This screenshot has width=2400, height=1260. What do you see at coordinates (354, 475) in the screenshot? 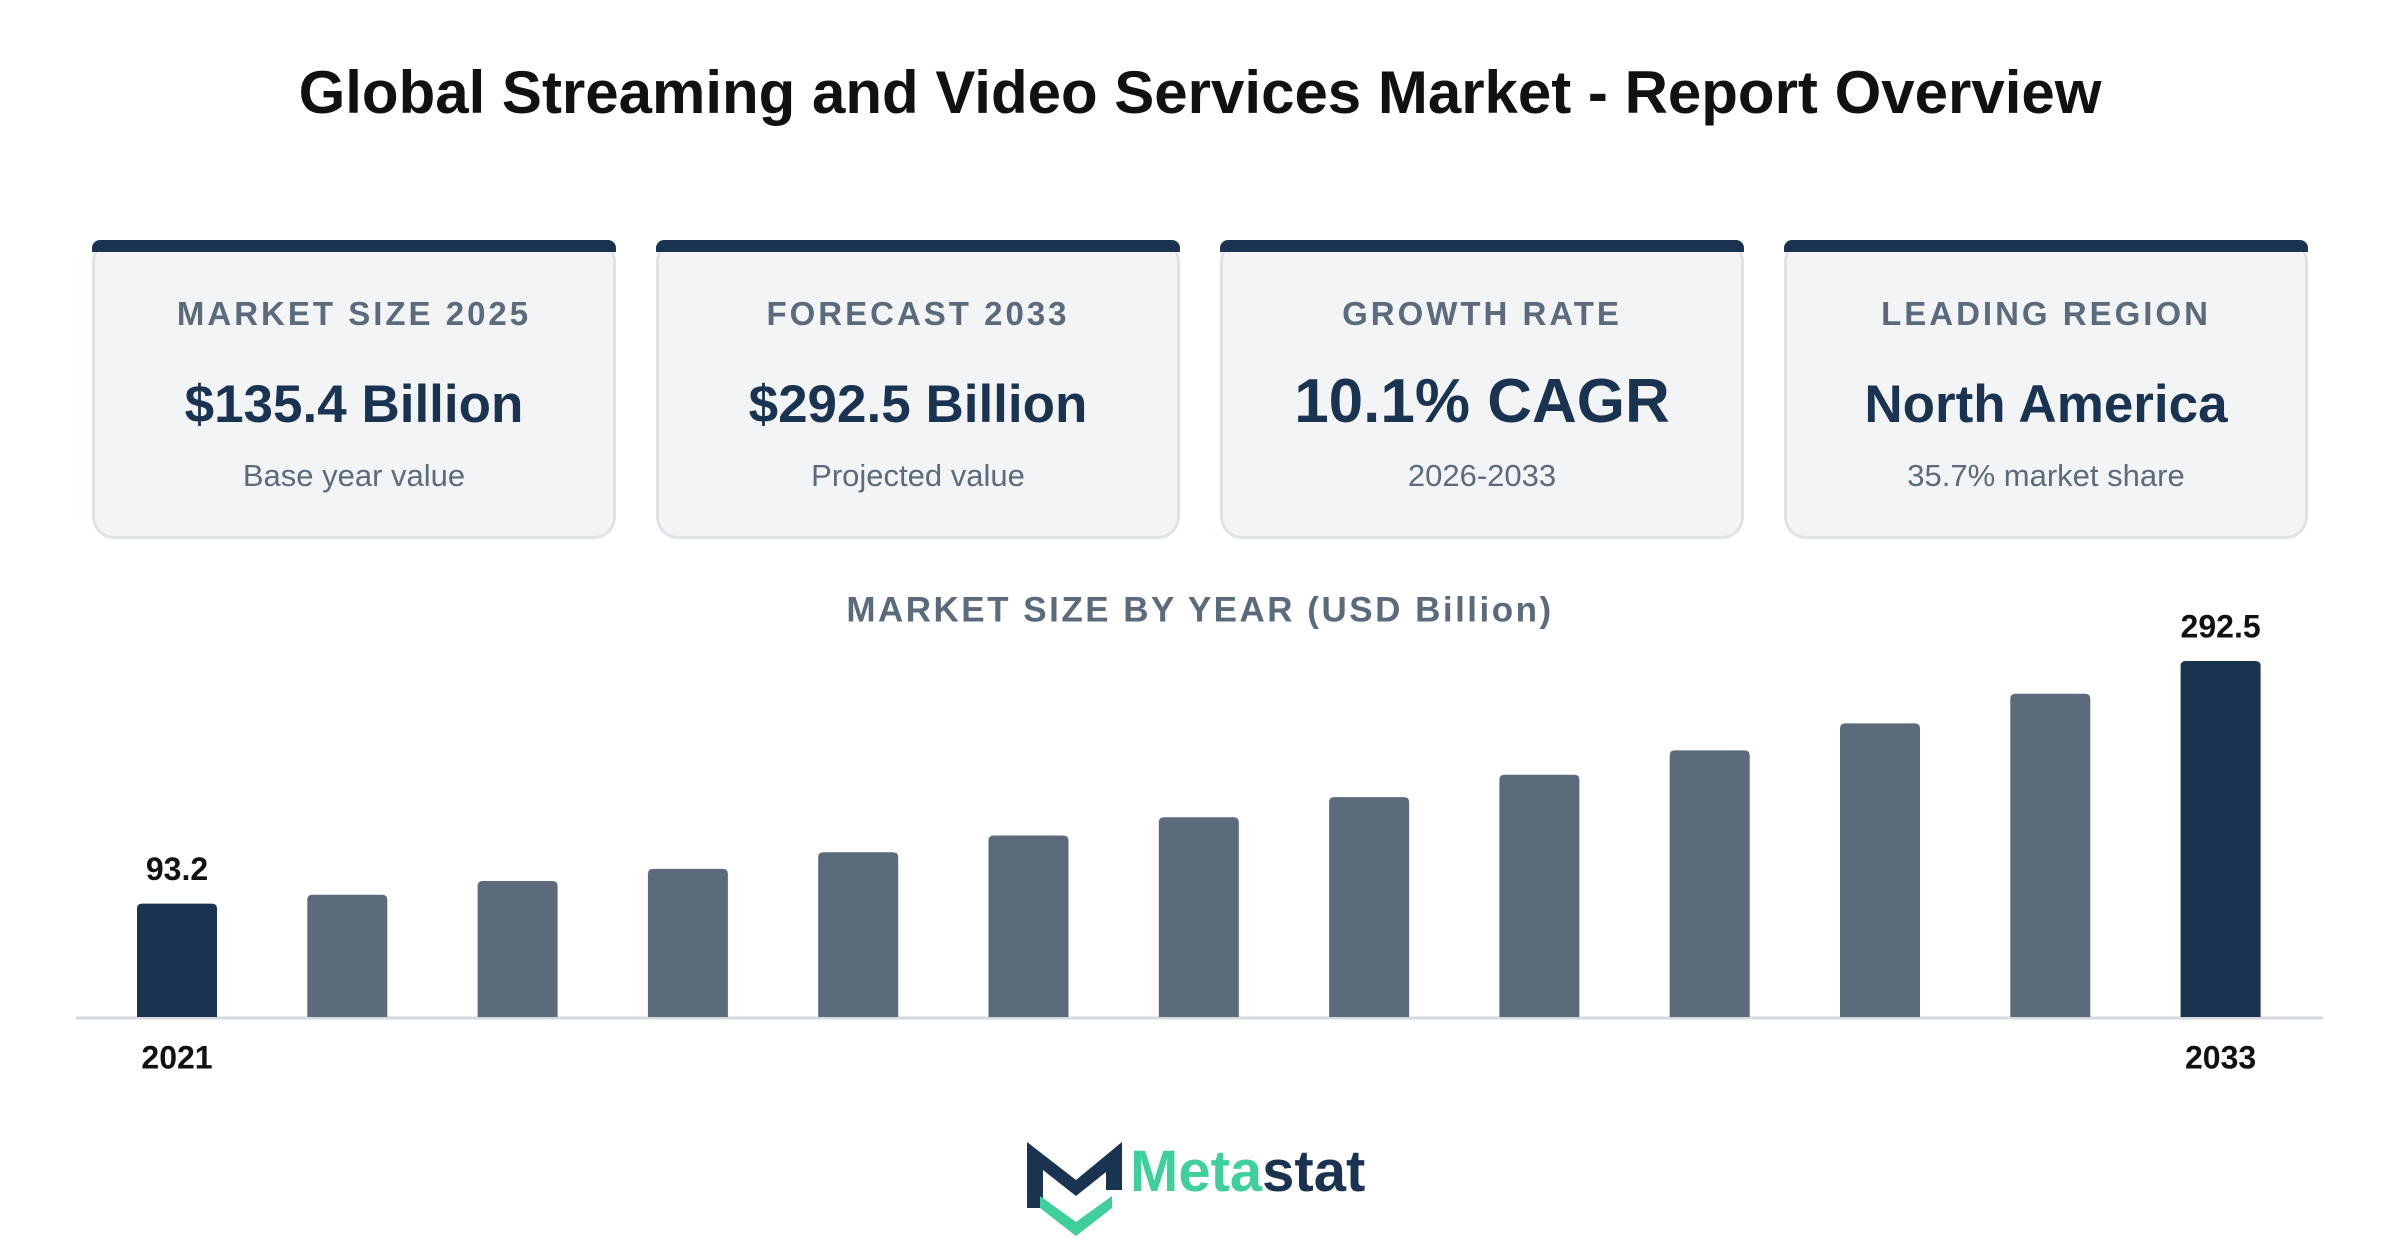
I see `card-note: Base year value` at bounding box center [354, 475].